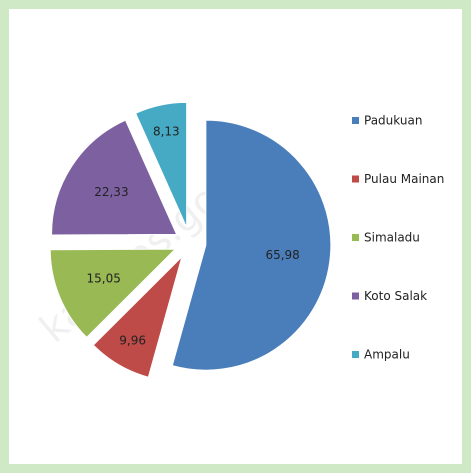 This screenshot has width=471, height=473. I want to click on data-label: 8,13, so click(166, 132).